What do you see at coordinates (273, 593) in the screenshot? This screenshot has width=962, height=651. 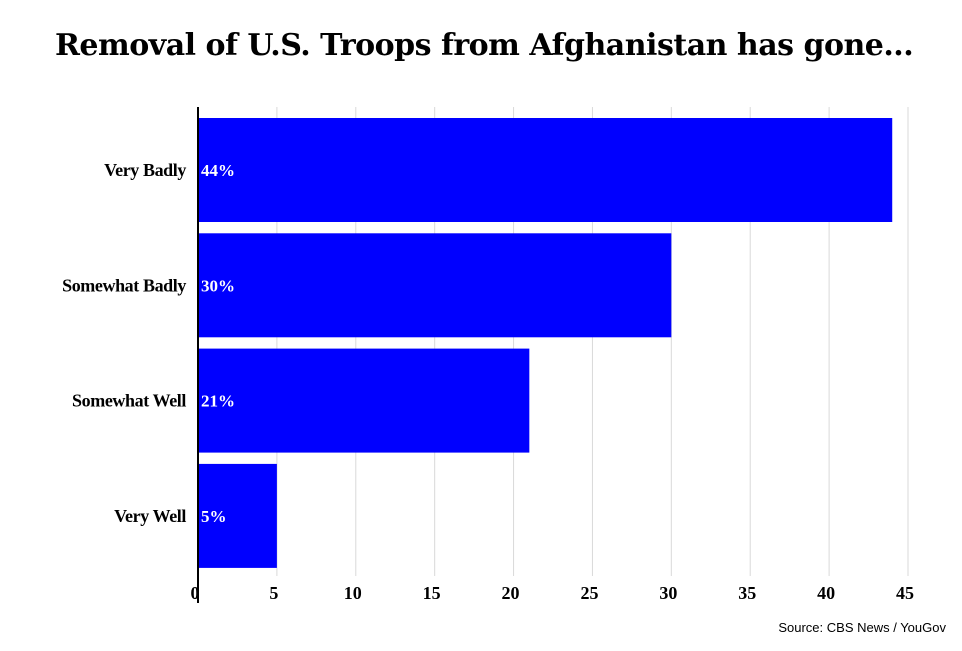 I see `x-tick-label-5: 5` at bounding box center [273, 593].